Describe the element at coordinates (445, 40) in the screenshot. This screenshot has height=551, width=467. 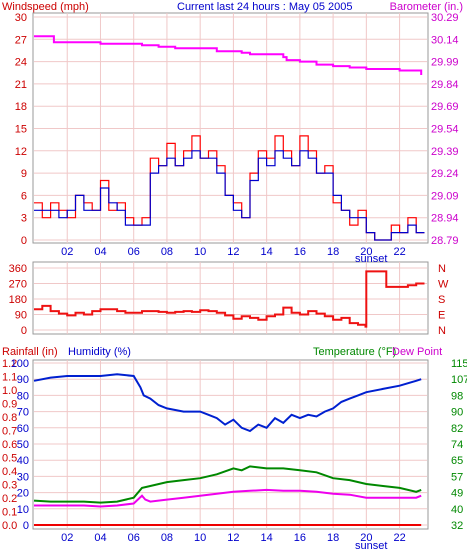
I see `barometer-tick-label: 30.14` at that location.